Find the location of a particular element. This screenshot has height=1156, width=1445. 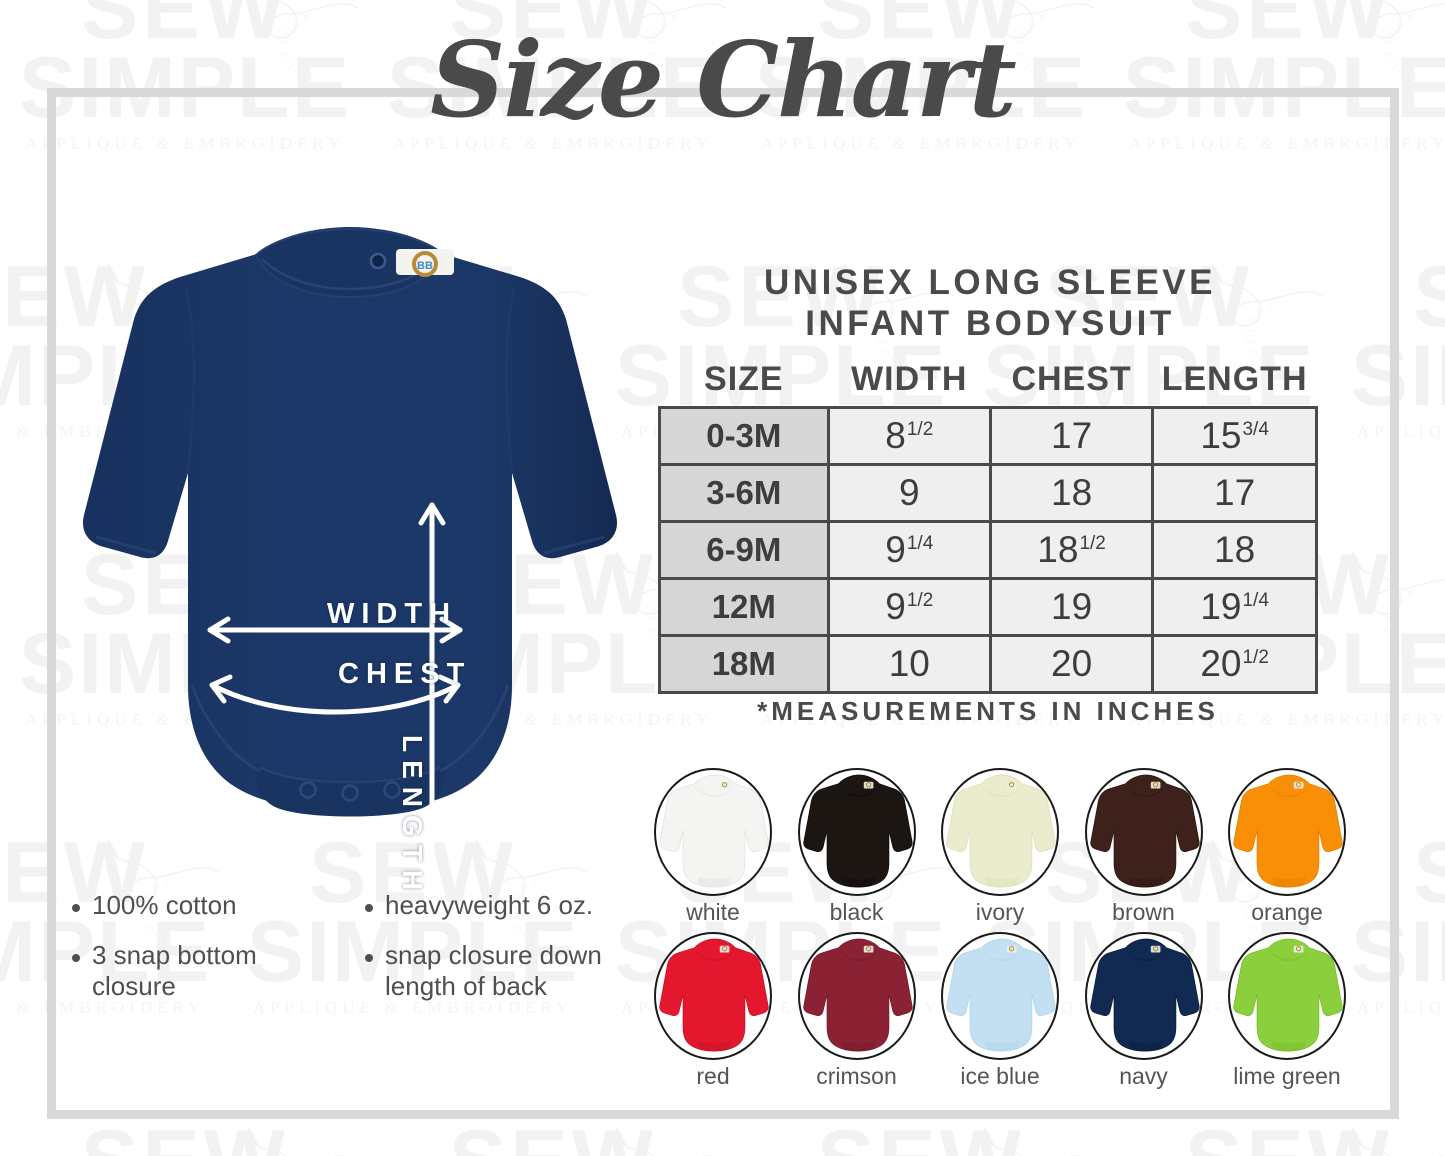

column-header-length: LENGTH is located at coordinates (1234, 379).